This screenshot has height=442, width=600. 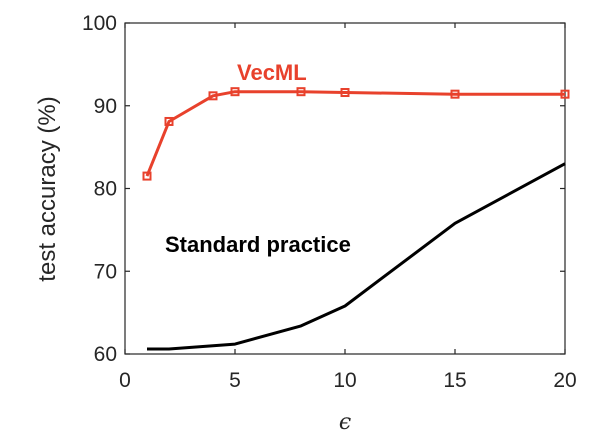 I want to click on y-tick-label: 70, so click(x=105, y=271).